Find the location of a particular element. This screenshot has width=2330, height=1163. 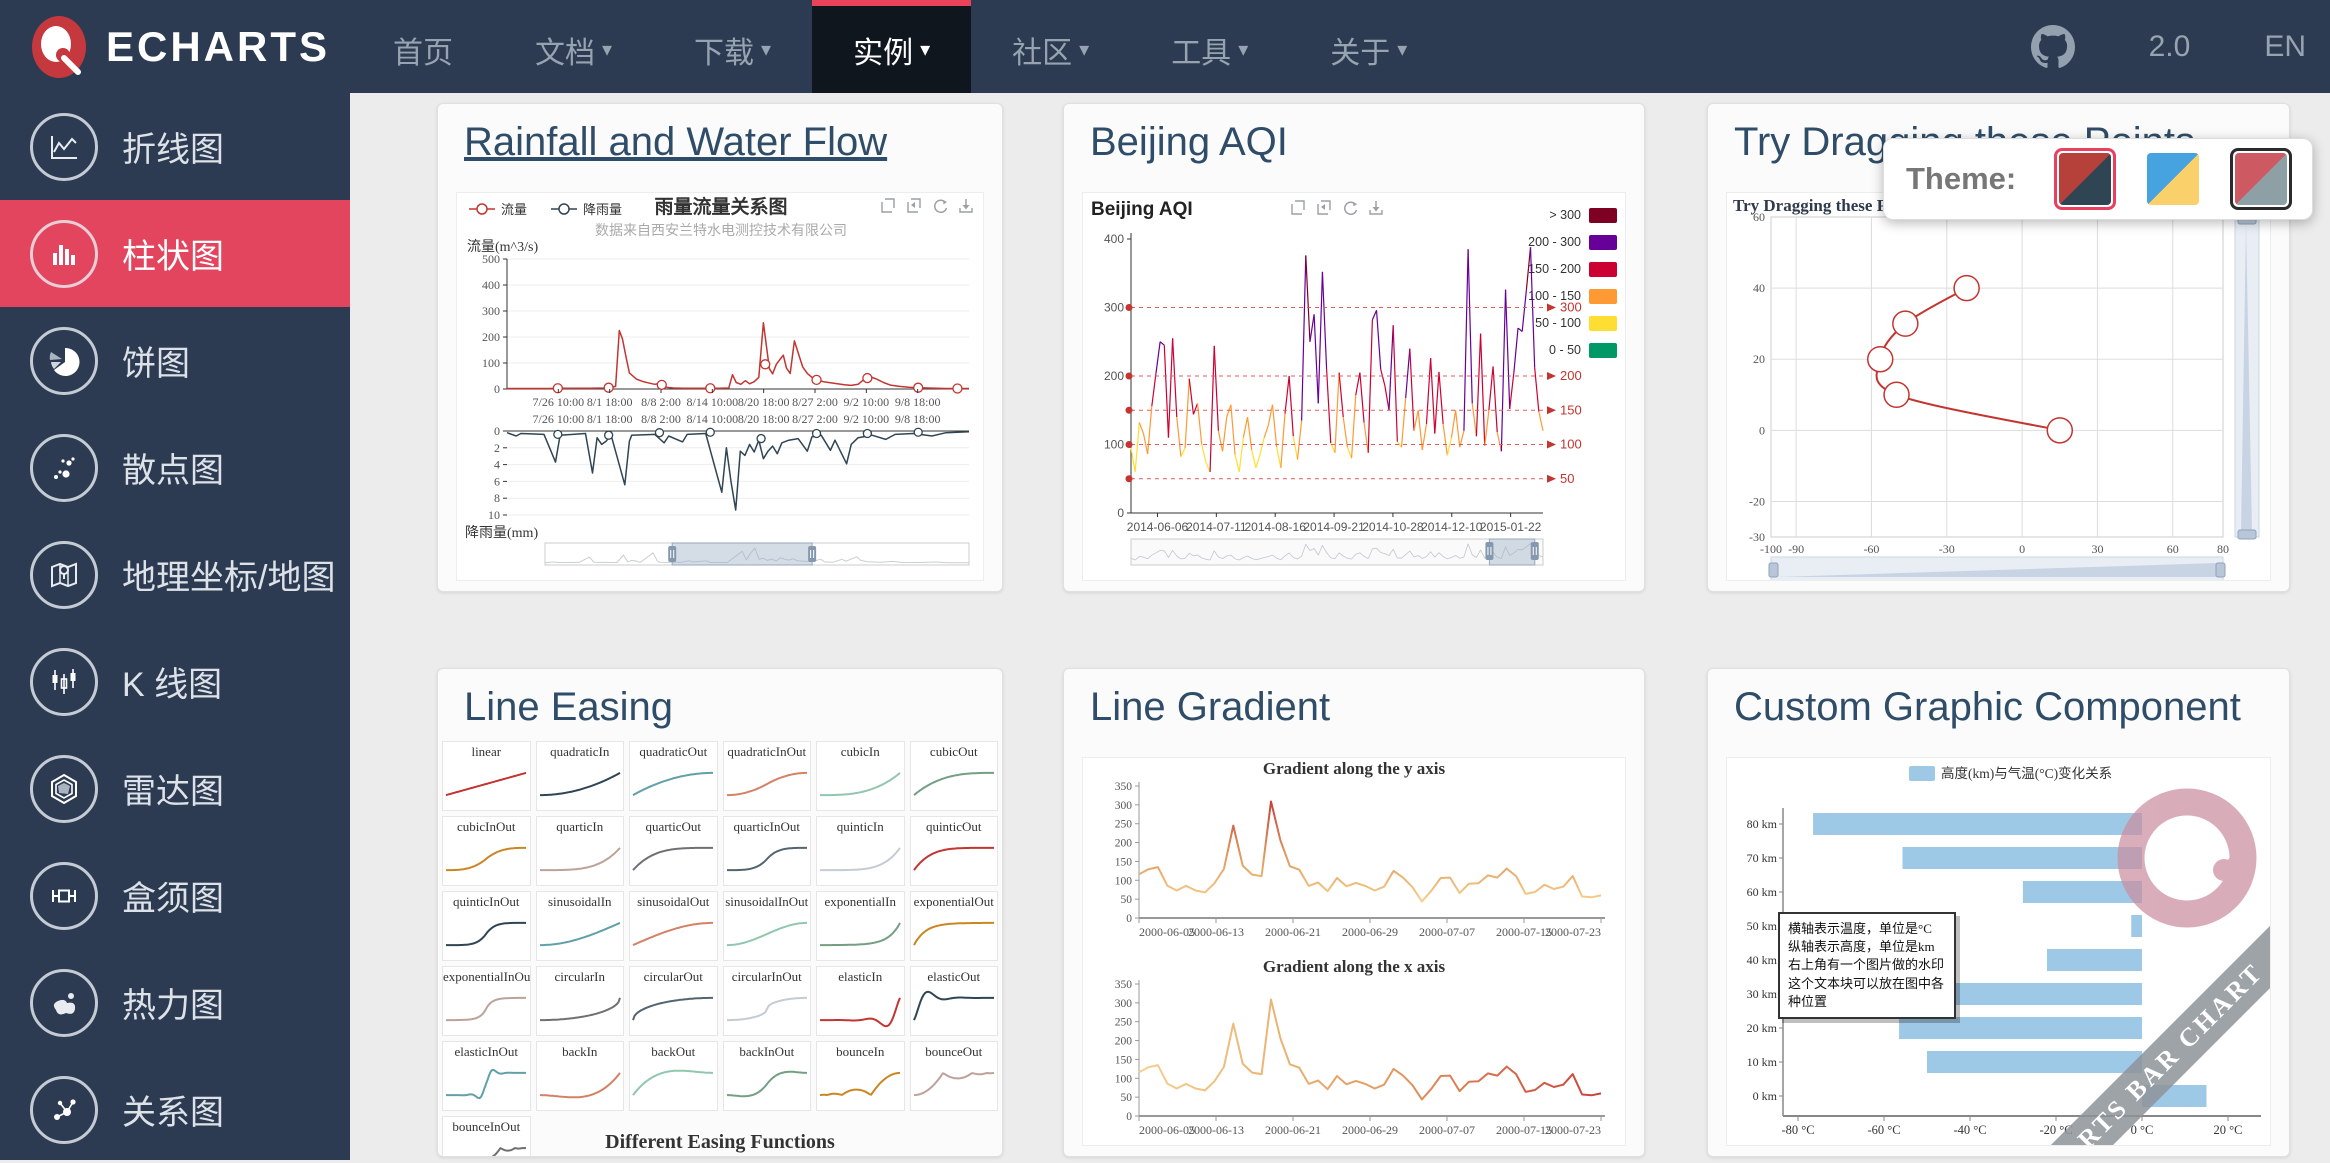

sidebar-item-label: 盒须图 is located at coordinates (173, 899).